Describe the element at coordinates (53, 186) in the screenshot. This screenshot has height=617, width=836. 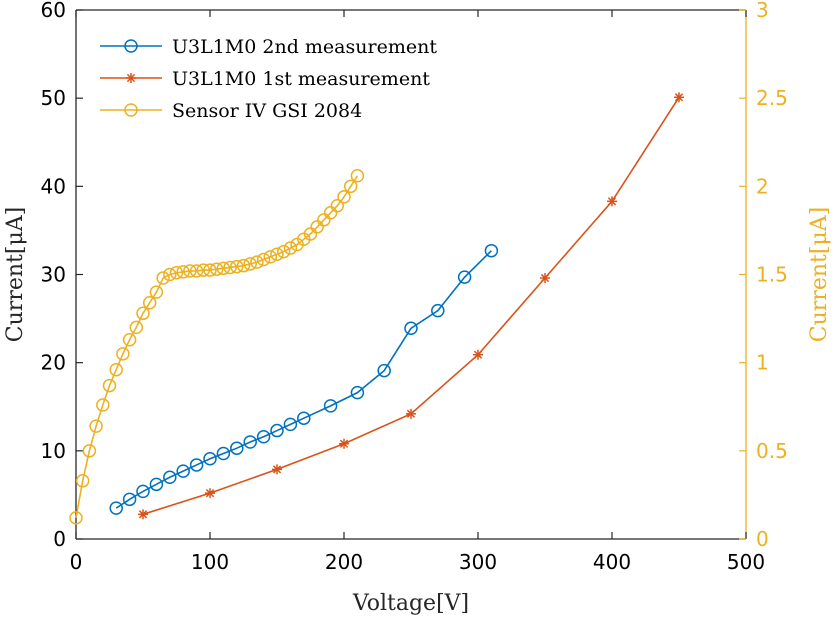
I see `y-left-tick-label: 40` at that location.